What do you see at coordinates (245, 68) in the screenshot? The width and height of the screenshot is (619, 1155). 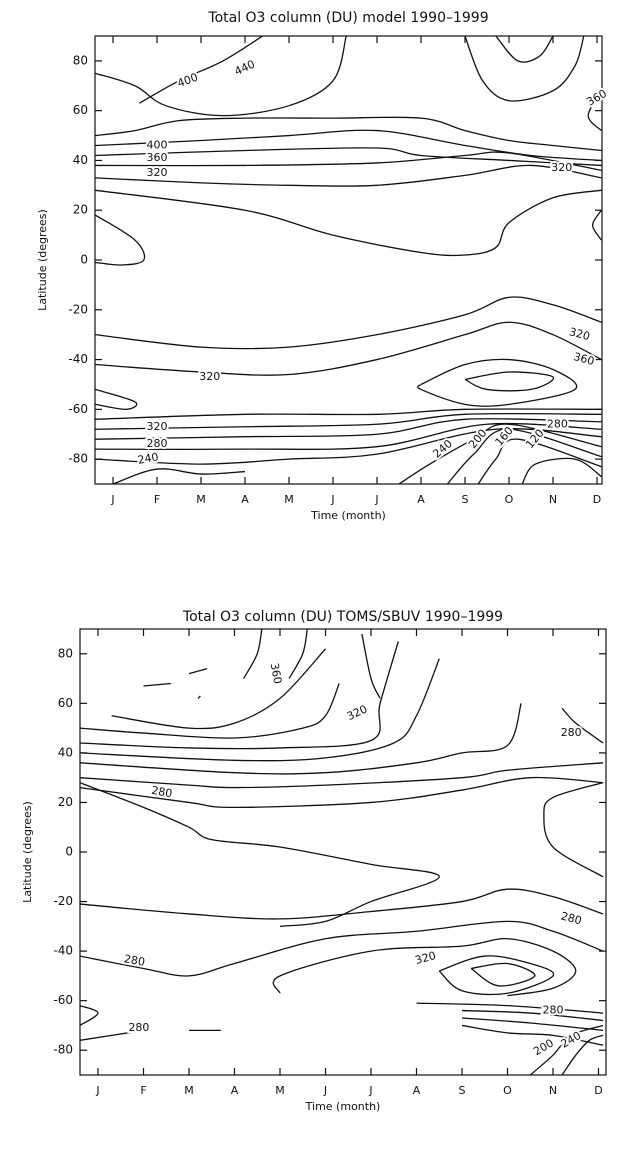 I see `contour-label: 440` at bounding box center [245, 68].